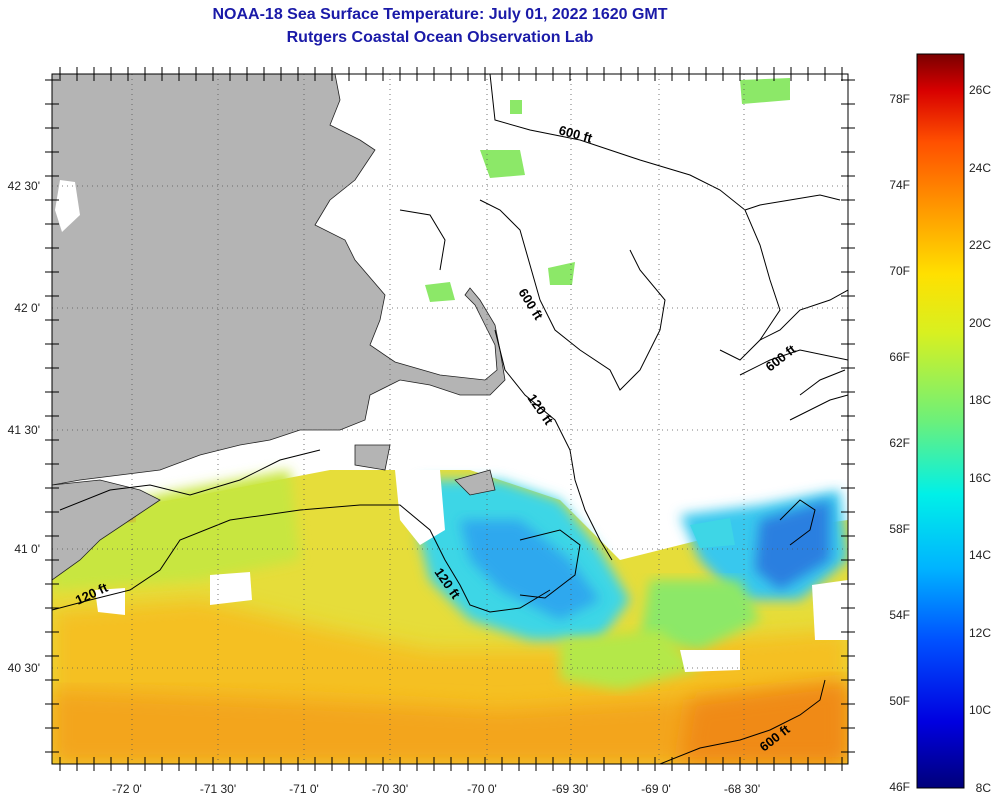 The image size is (992, 802). What do you see at coordinates (980, 478) in the screenshot?
I see `colorbar-c-label: 16C` at bounding box center [980, 478].